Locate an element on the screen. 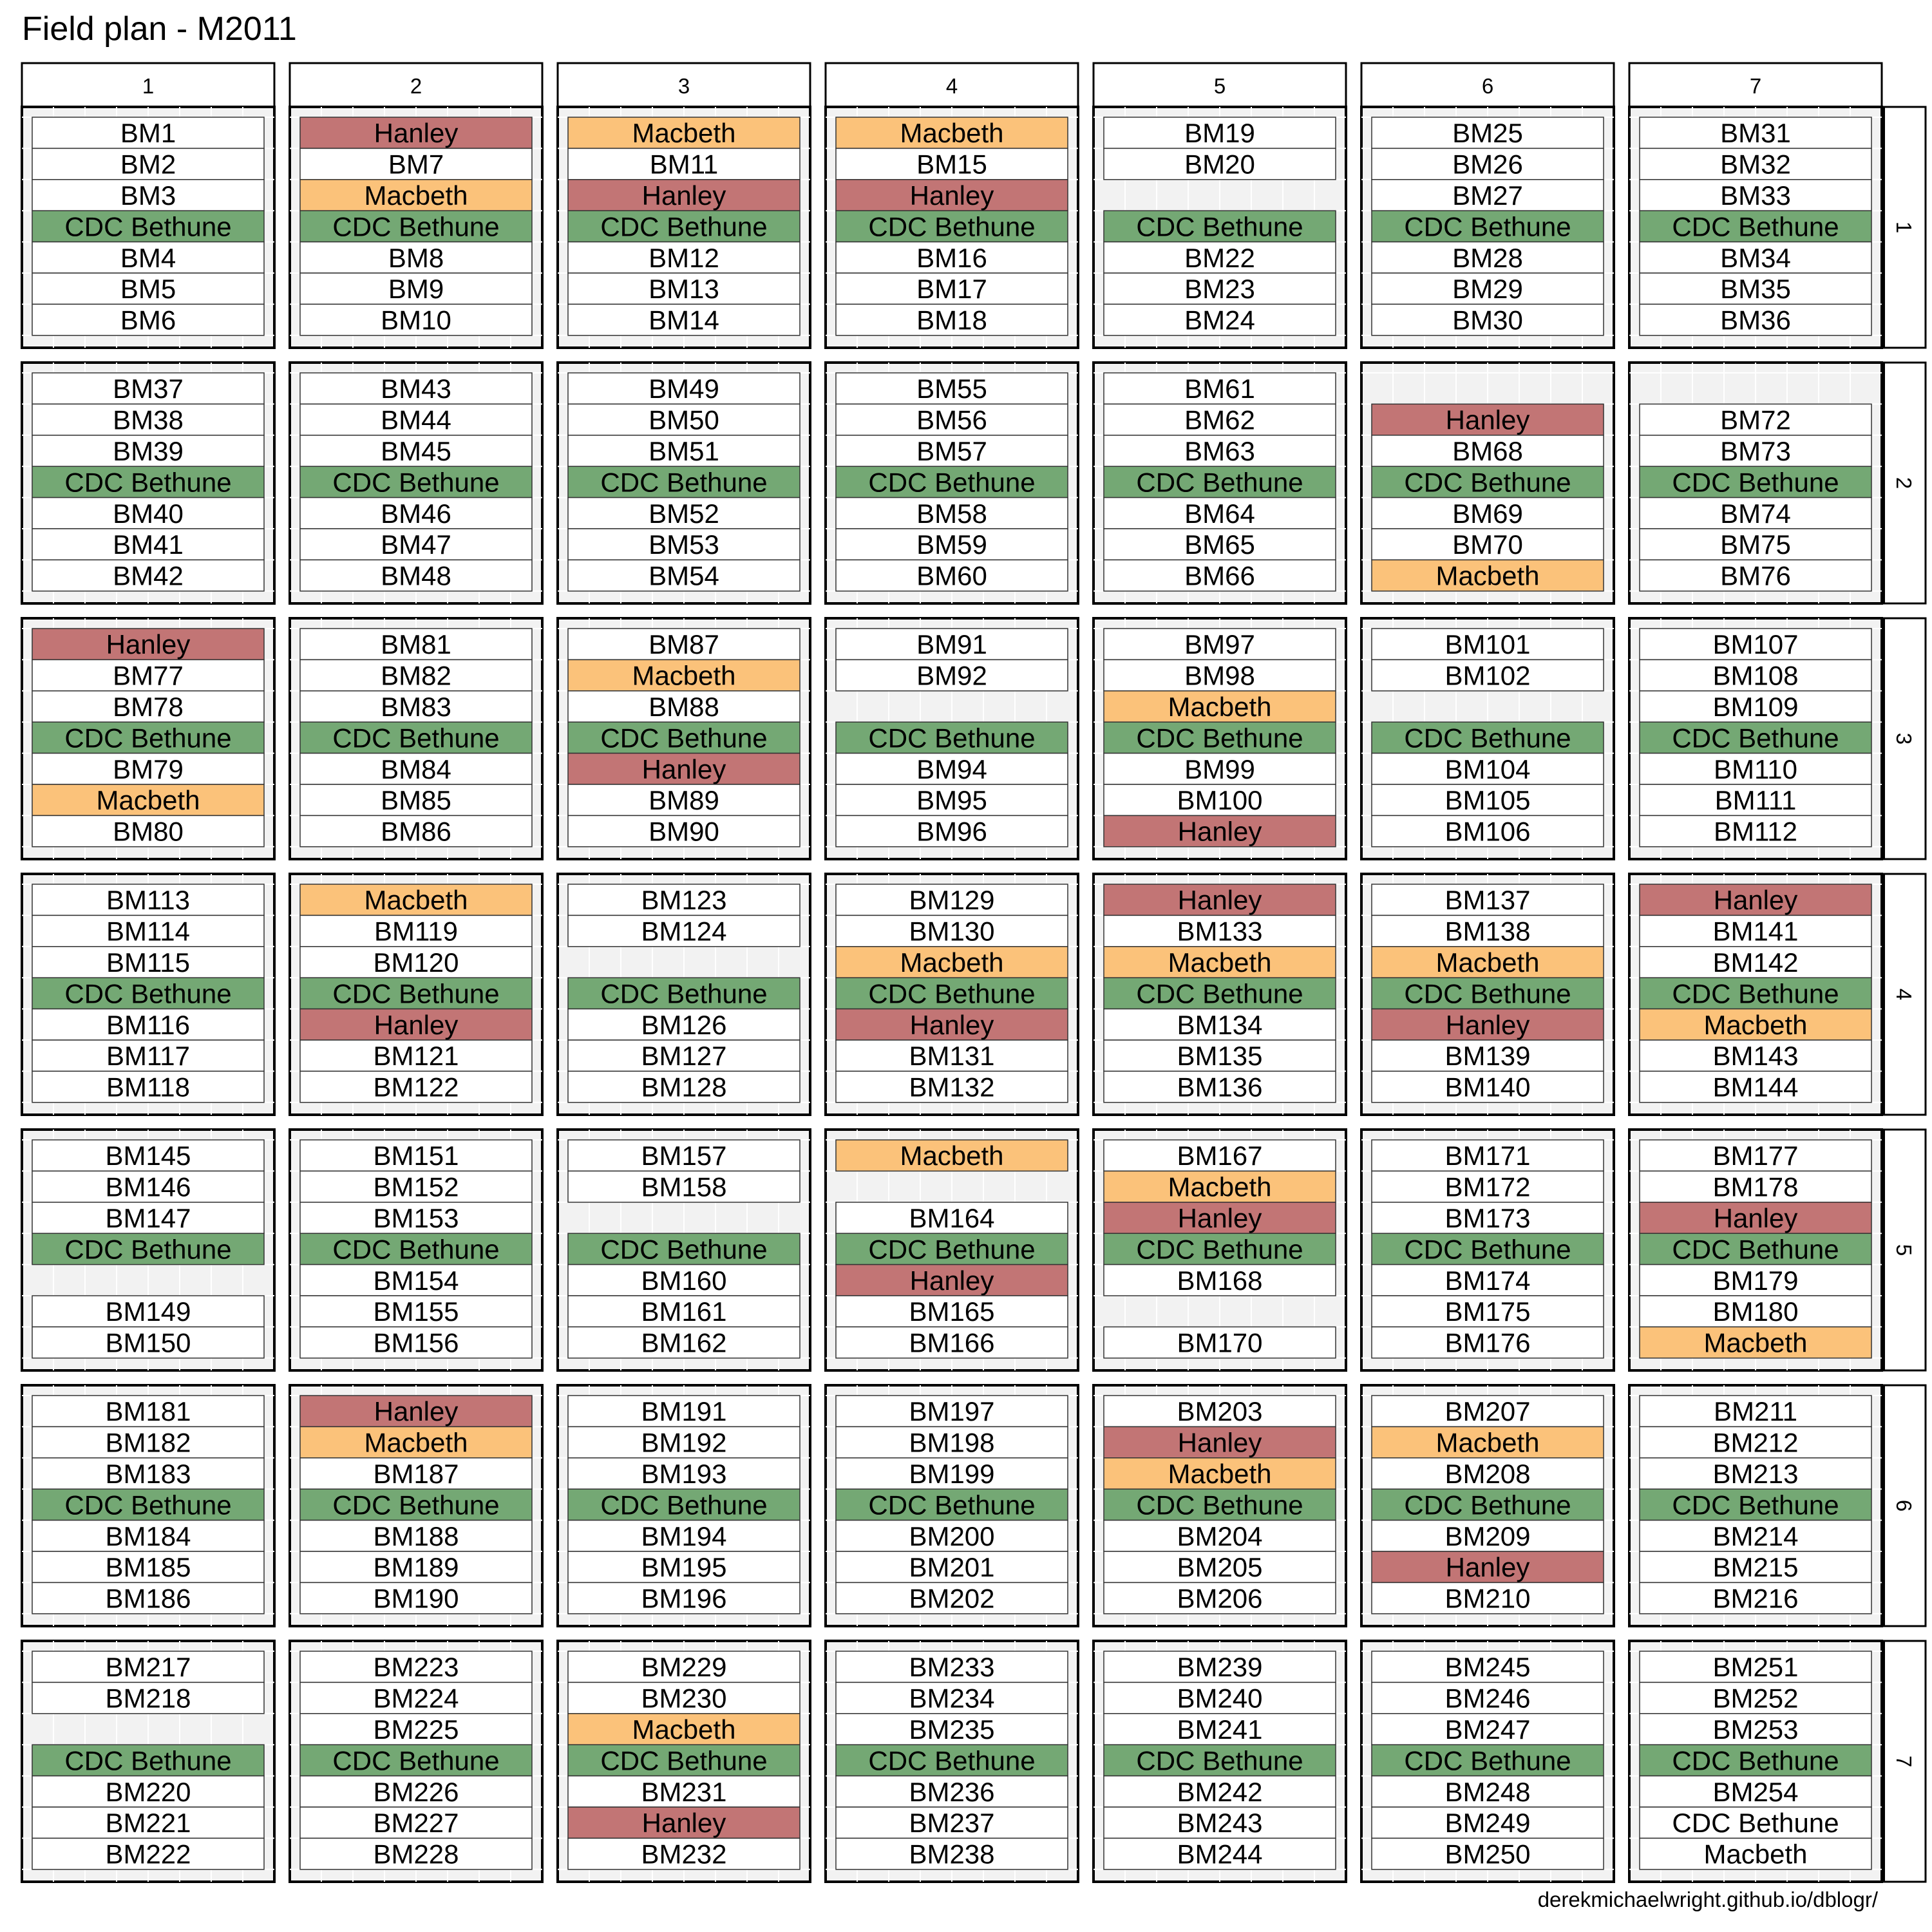  plot-label: BM195 is located at coordinates (684, 1567).